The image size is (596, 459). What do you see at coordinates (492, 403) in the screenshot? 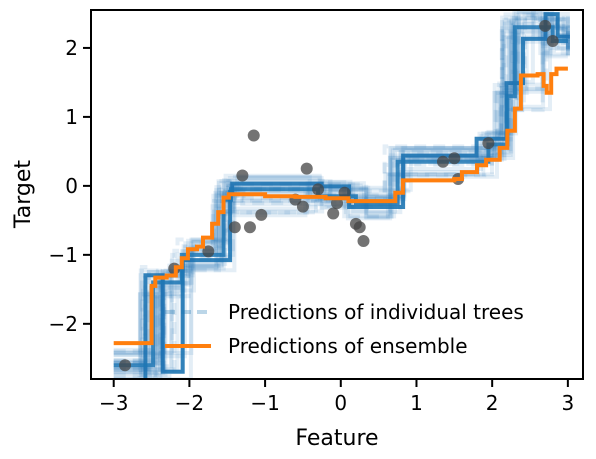
I see `x-tick-label: 2` at bounding box center [492, 403].